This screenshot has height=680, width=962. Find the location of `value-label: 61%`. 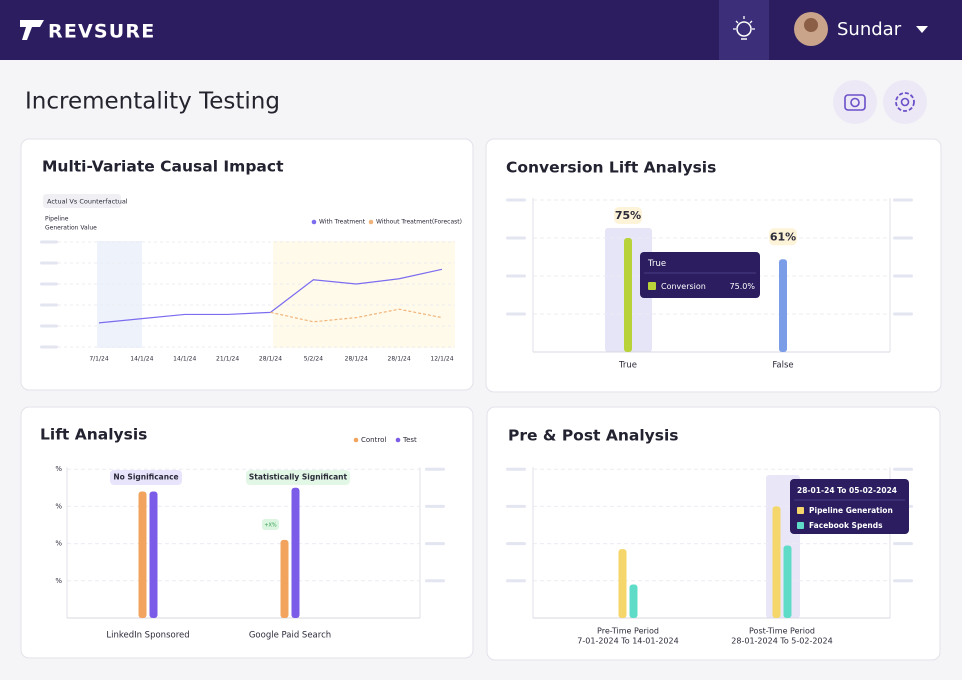

value-label: 61% is located at coordinates (783, 236).